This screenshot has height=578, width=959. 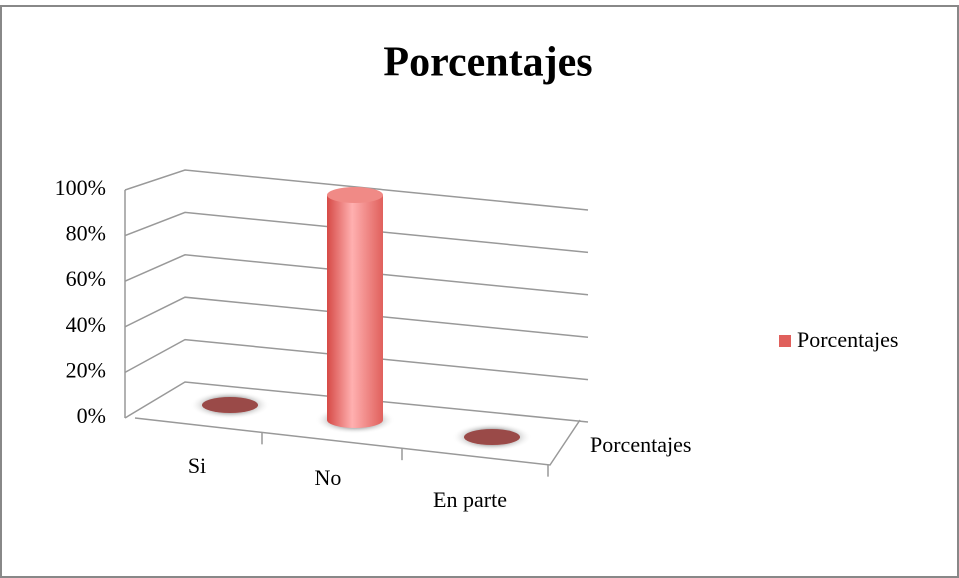 I want to click on legend-swatch, so click(x=785, y=341).